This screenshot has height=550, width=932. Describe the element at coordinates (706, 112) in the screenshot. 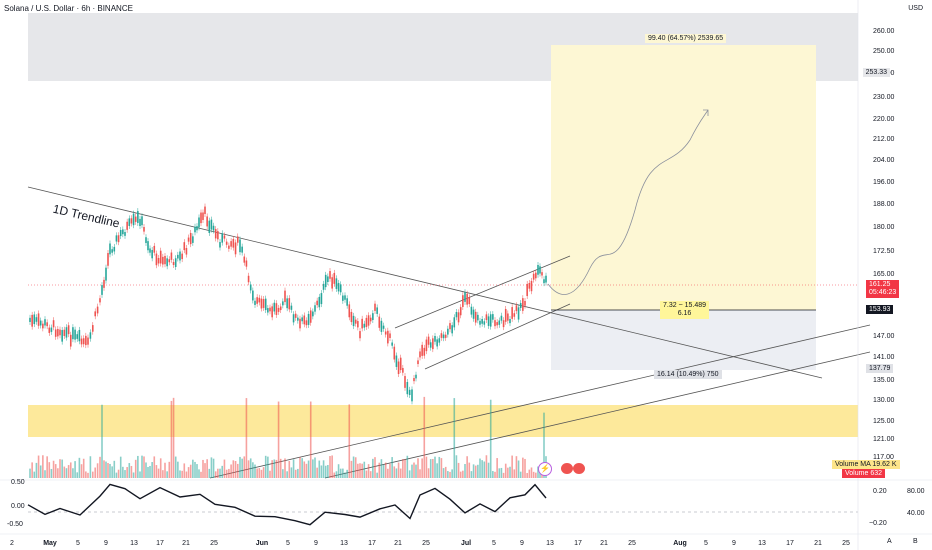

I see `projection-arrow-icon` at that location.